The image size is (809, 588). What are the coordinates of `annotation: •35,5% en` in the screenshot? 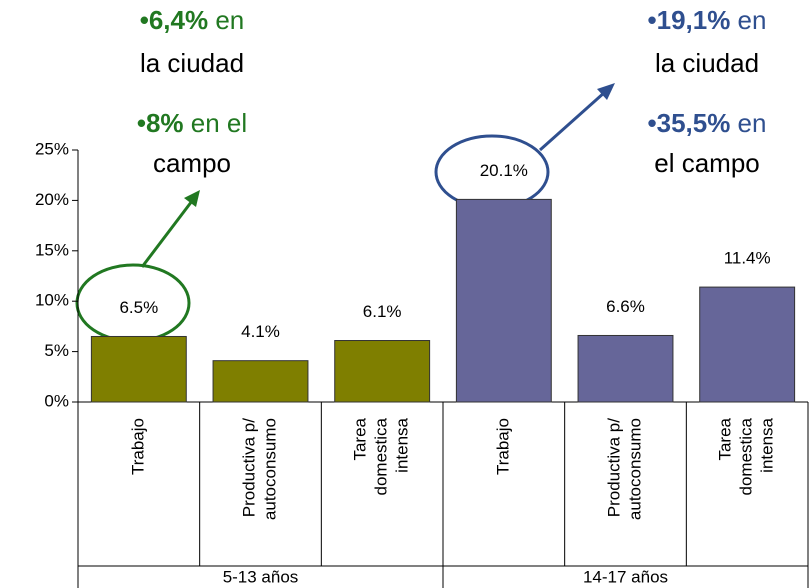 It's located at (707, 123).